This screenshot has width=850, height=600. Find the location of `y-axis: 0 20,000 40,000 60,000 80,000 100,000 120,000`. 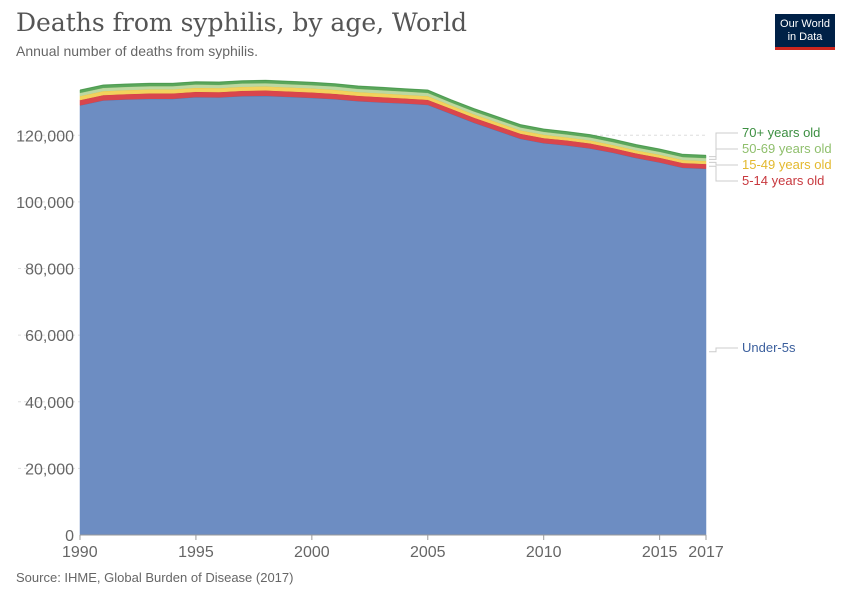

y-axis: 0 20,000 40,000 60,000 80,000 100,000 120,000 is located at coordinates (45, 336).